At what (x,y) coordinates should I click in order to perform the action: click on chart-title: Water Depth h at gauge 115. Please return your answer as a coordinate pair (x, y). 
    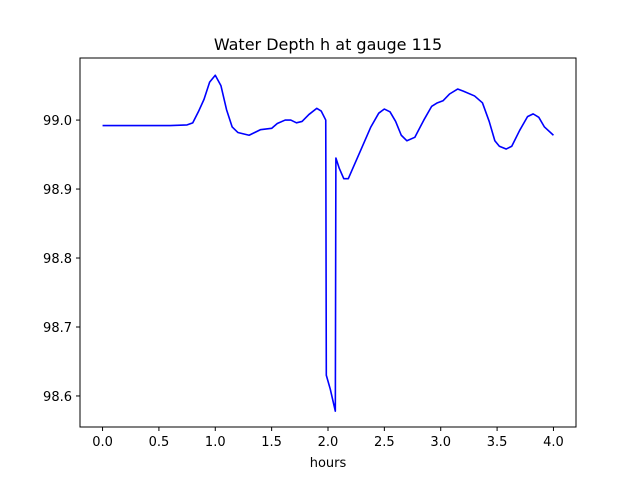
    Looking at the image, I should click on (328, 44).